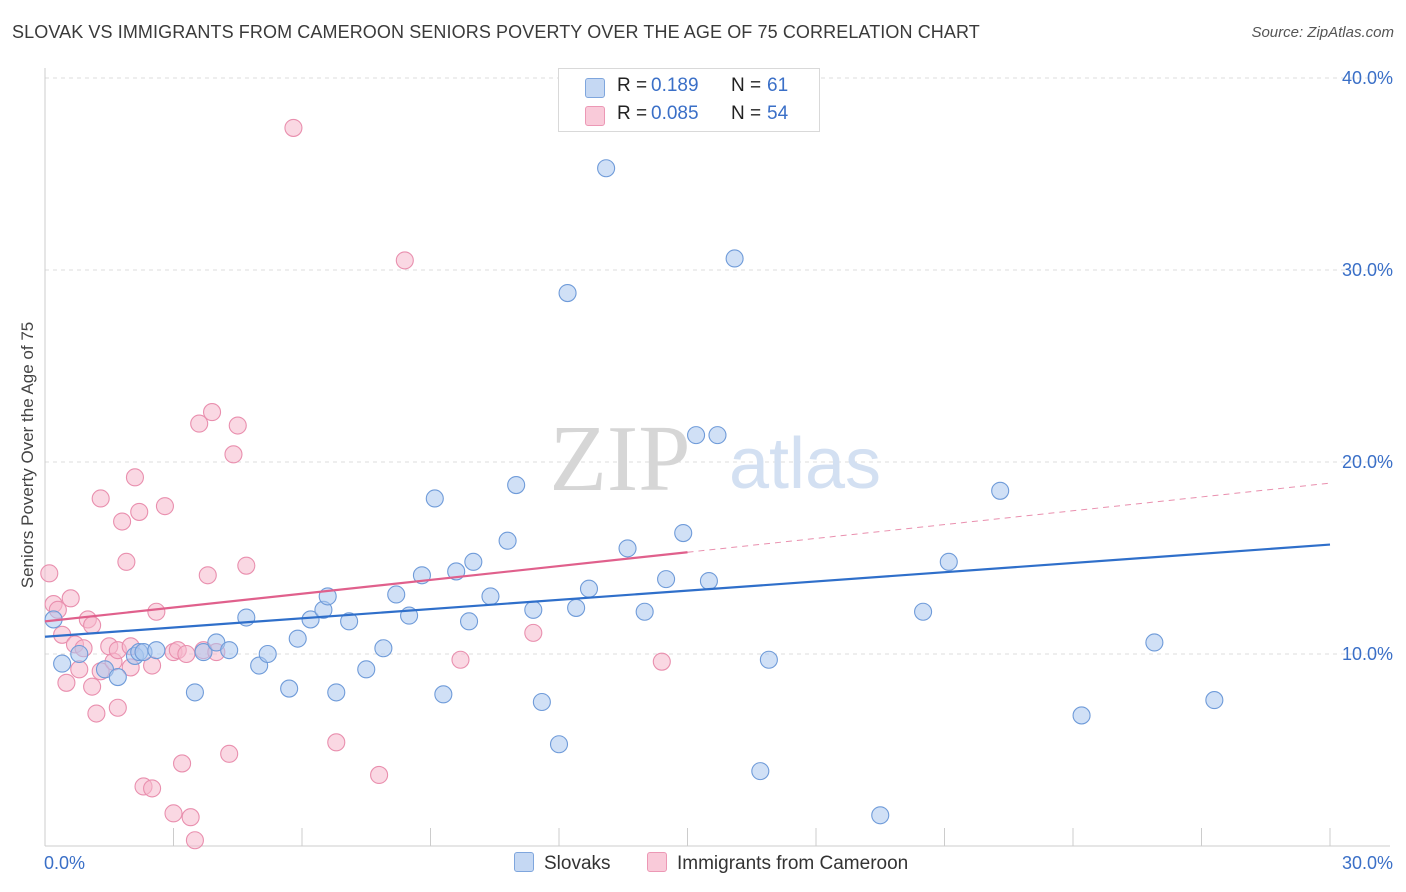 This screenshot has height=892, width=1406. What do you see at coordinates (27, 455) in the screenshot?
I see `y-axis-label: Seniors Poverty Over the Age of 75` at bounding box center [27, 455].